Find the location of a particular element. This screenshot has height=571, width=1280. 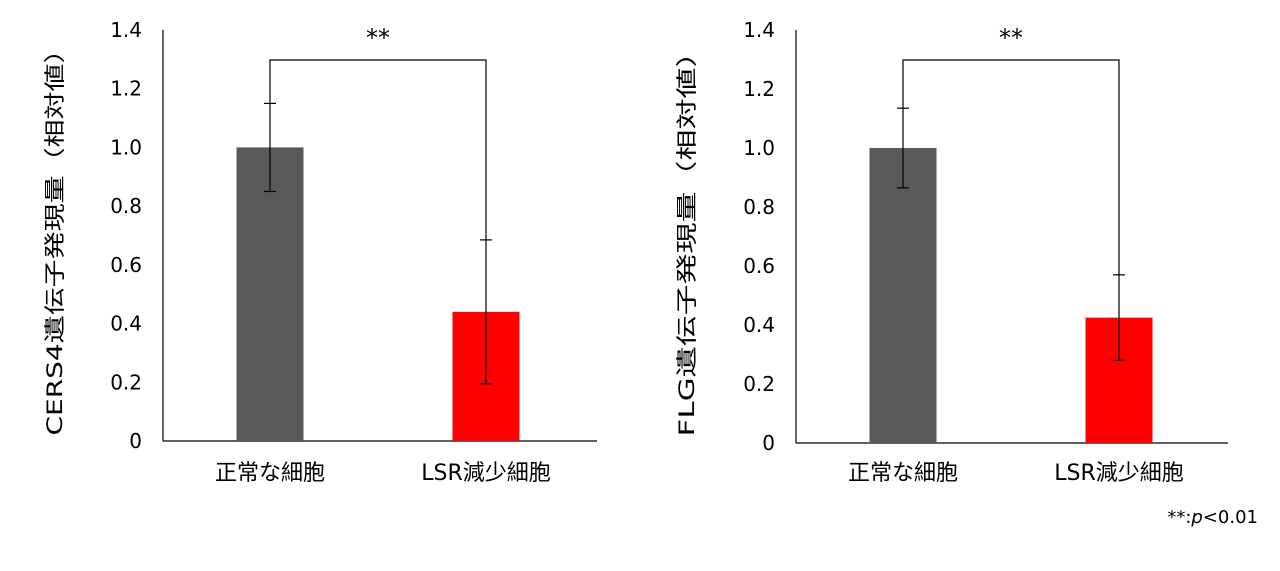

footnote: **:p<0.01 is located at coordinates (1212, 517).